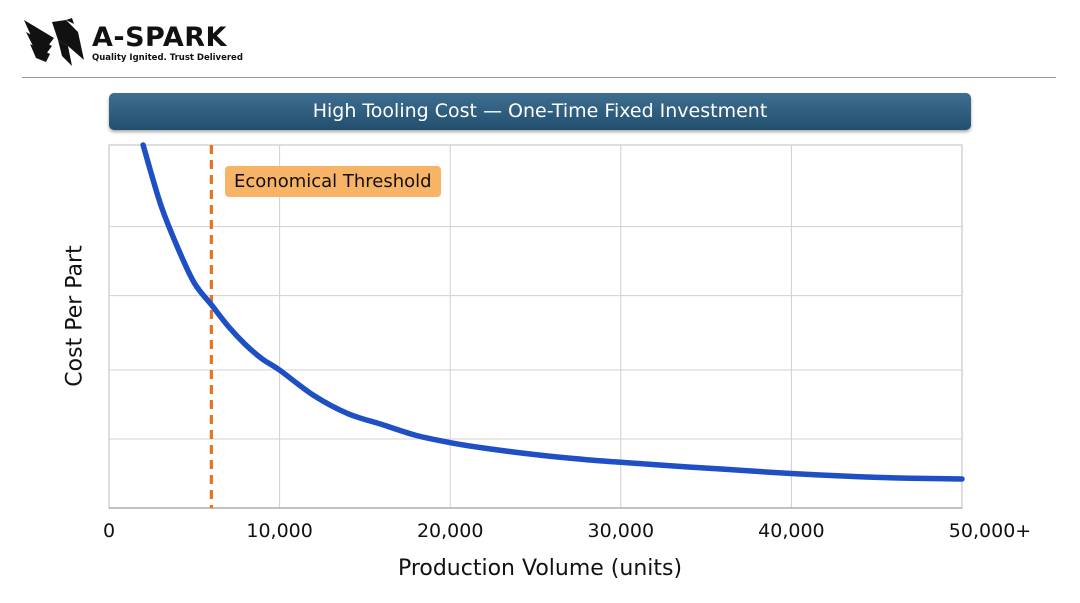 This screenshot has width=1080, height=603. Describe the element at coordinates (333, 181) in the screenshot. I see `threshold-label: Economical Threshold` at that location.